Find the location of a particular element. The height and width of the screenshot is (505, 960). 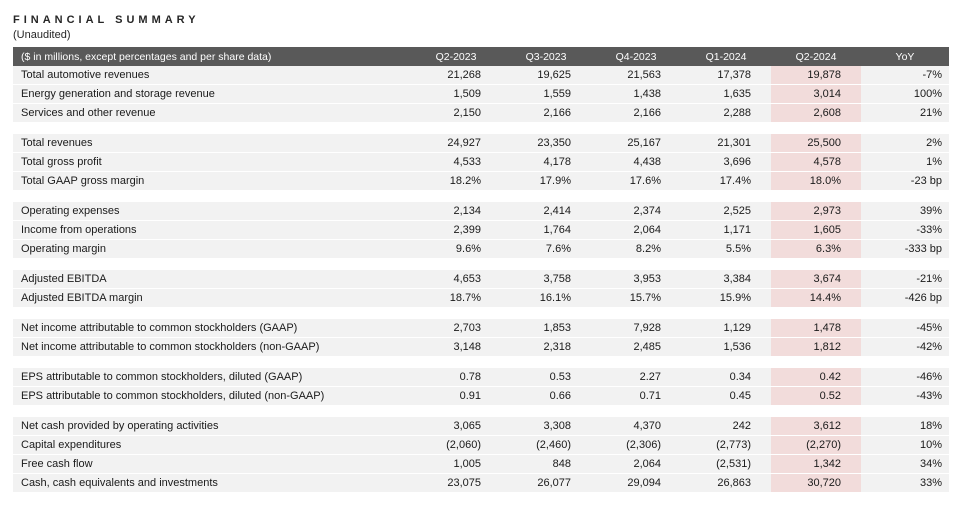

cell-value: 2,288 is located at coordinates (726, 113).